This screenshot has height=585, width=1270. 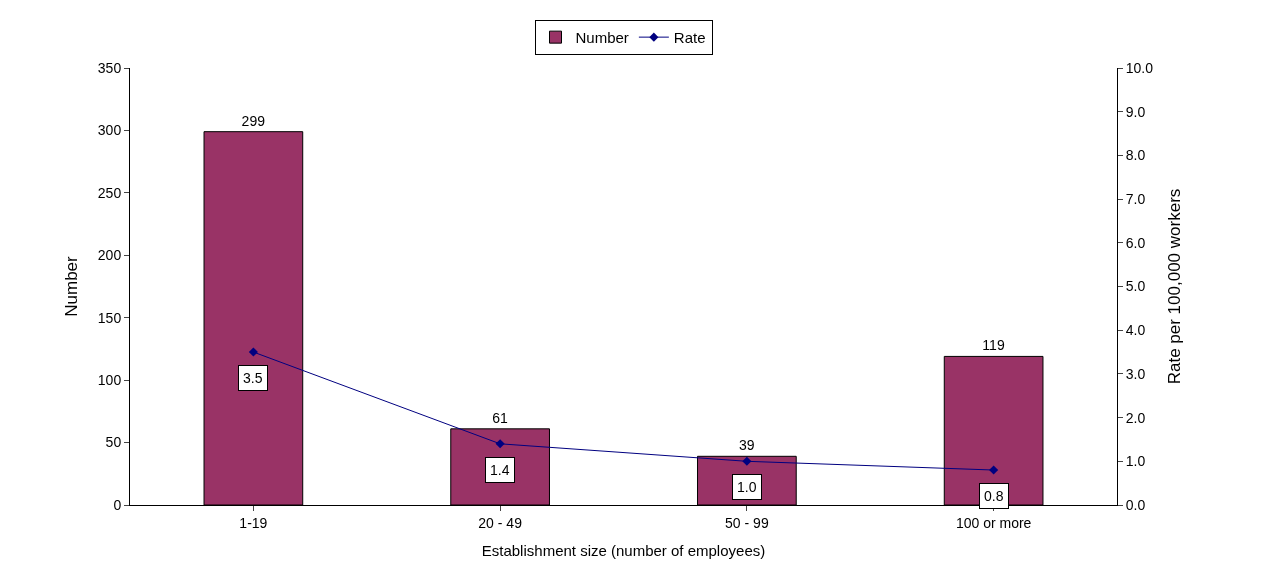 What do you see at coordinates (994, 496) in the screenshot?
I see `data-label: 0.8` at bounding box center [994, 496].